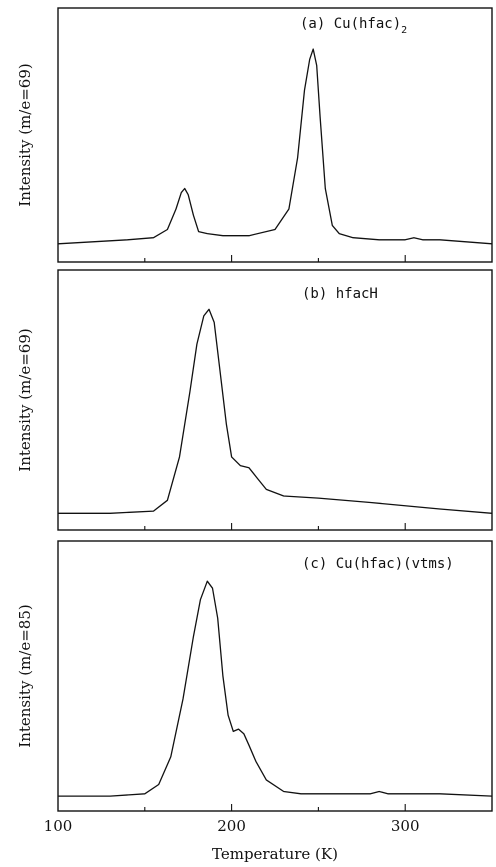 Image resolution: width=496 pixels, height=867 pixels. Describe the element at coordinates (275, 807) in the screenshot. I see `panel-c-ticks` at that location.